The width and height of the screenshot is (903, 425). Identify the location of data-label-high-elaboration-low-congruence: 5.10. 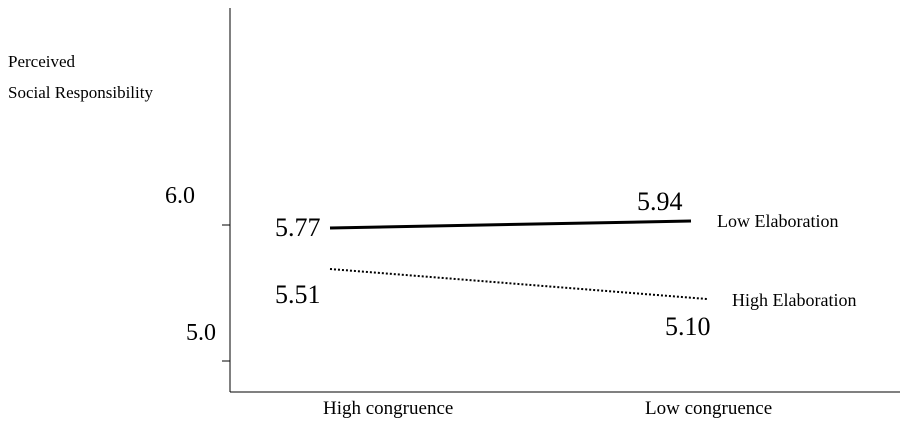
(688, 326).